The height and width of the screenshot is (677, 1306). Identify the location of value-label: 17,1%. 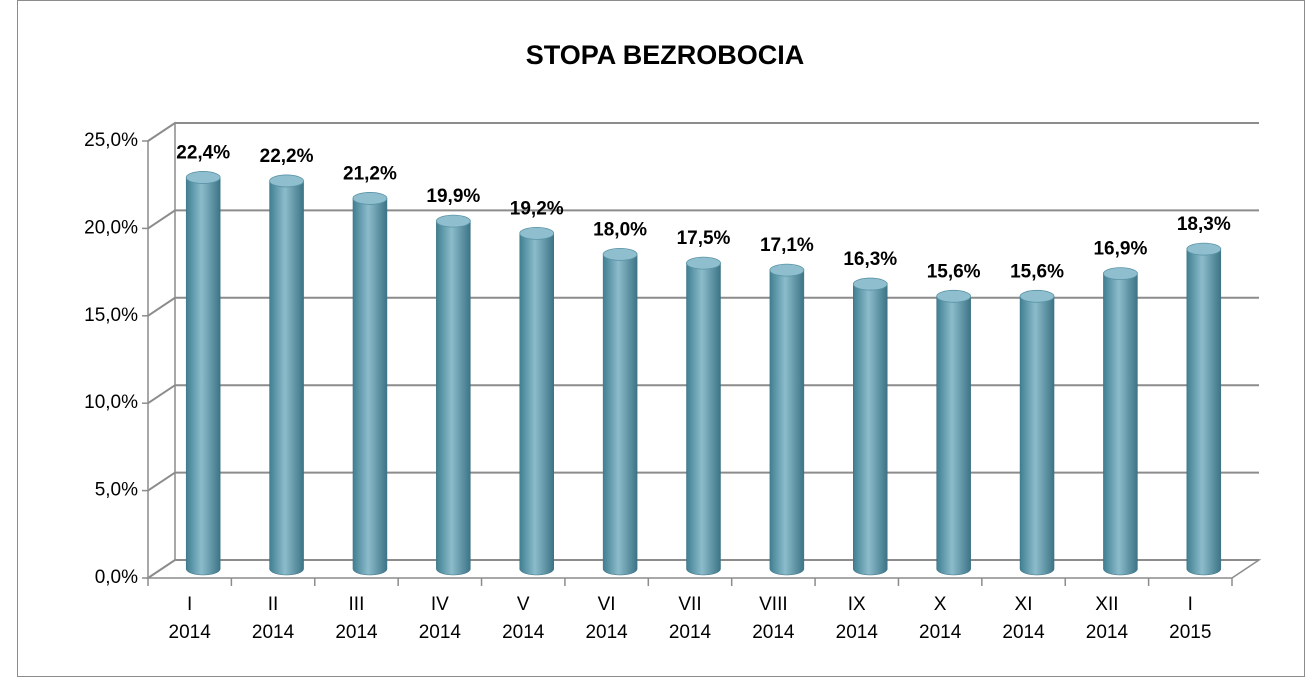
(787, 245).